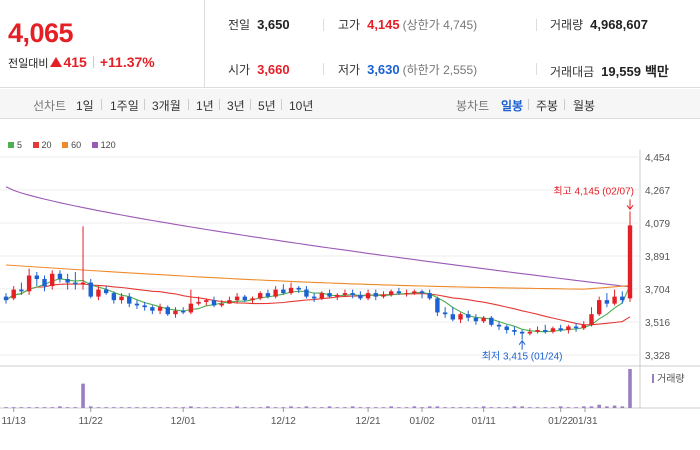 Image resolution: width=700 pixels, height=450 pixels. What do you see at coordinates (473, 106) in the screenshot?
I see `candle-chart-label: 봉차트` at bounding box center [473, 106].